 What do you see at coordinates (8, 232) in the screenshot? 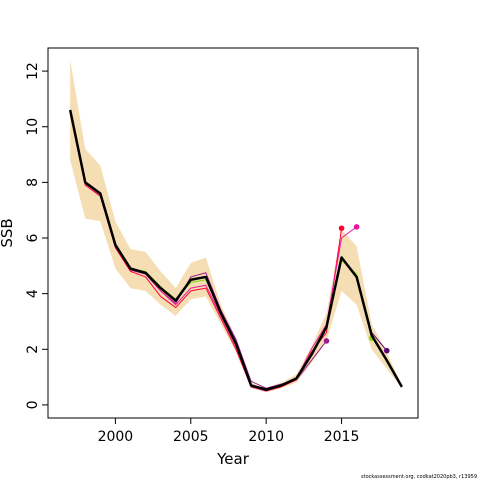
I see `y-axis-label: SSB` at bounding box center [8, 232].